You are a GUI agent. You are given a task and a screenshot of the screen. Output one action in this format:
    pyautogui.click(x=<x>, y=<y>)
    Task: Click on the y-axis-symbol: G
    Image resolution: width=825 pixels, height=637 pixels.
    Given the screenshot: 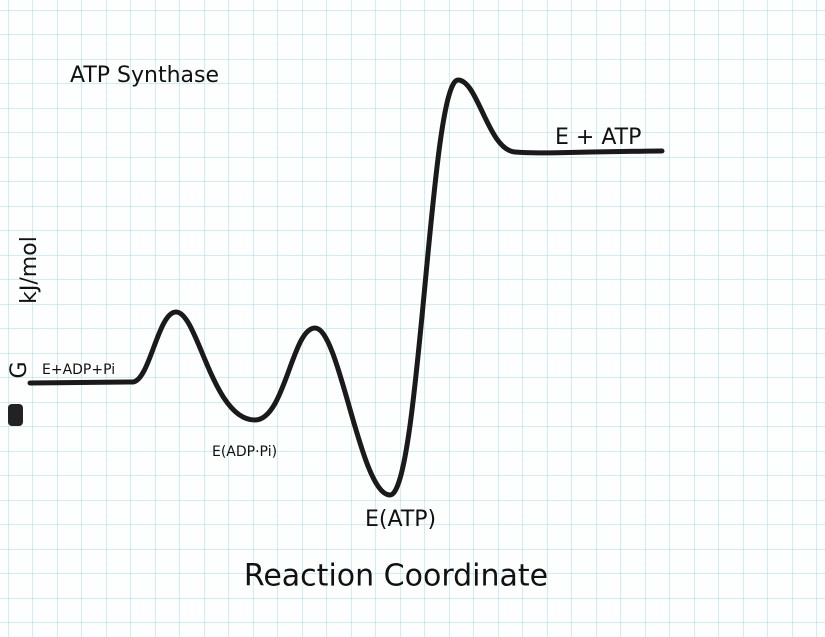 What is the action you would take?
    pyautogui.click(x=19, y=369)
    